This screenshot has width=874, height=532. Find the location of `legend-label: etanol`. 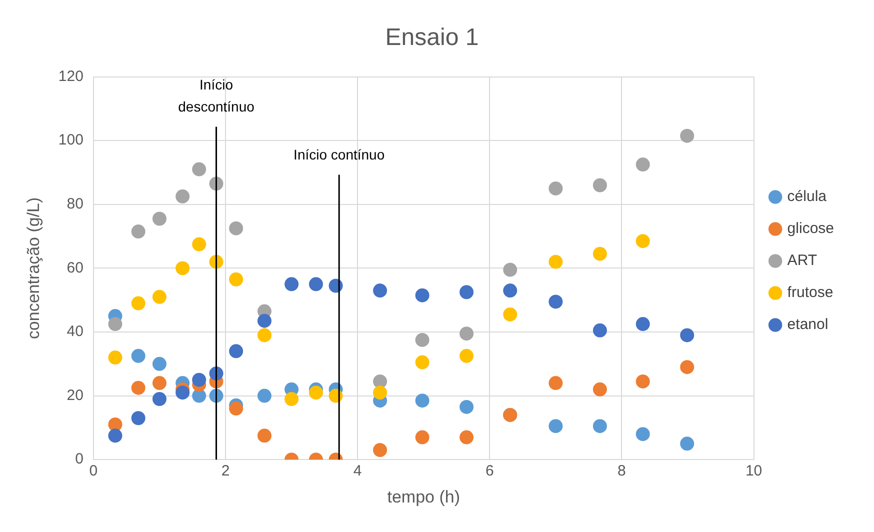

legend-label: etanol is located at coordinates (807, 325).